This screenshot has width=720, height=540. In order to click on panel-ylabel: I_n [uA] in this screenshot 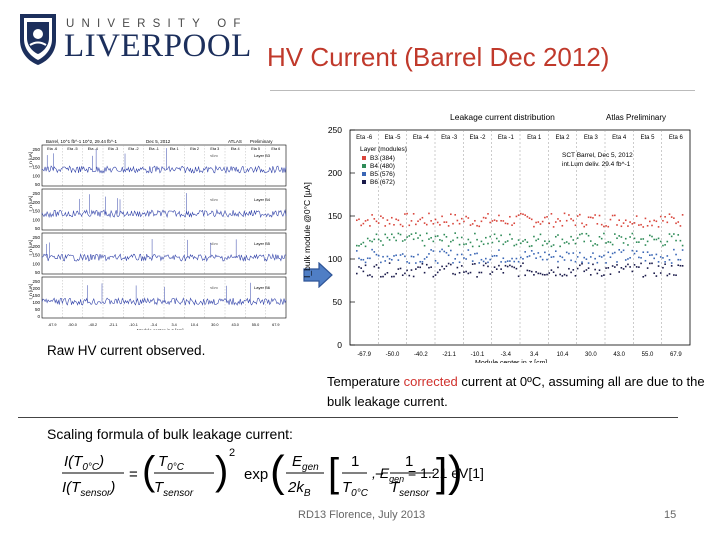, I will do `click(30, 204)`.